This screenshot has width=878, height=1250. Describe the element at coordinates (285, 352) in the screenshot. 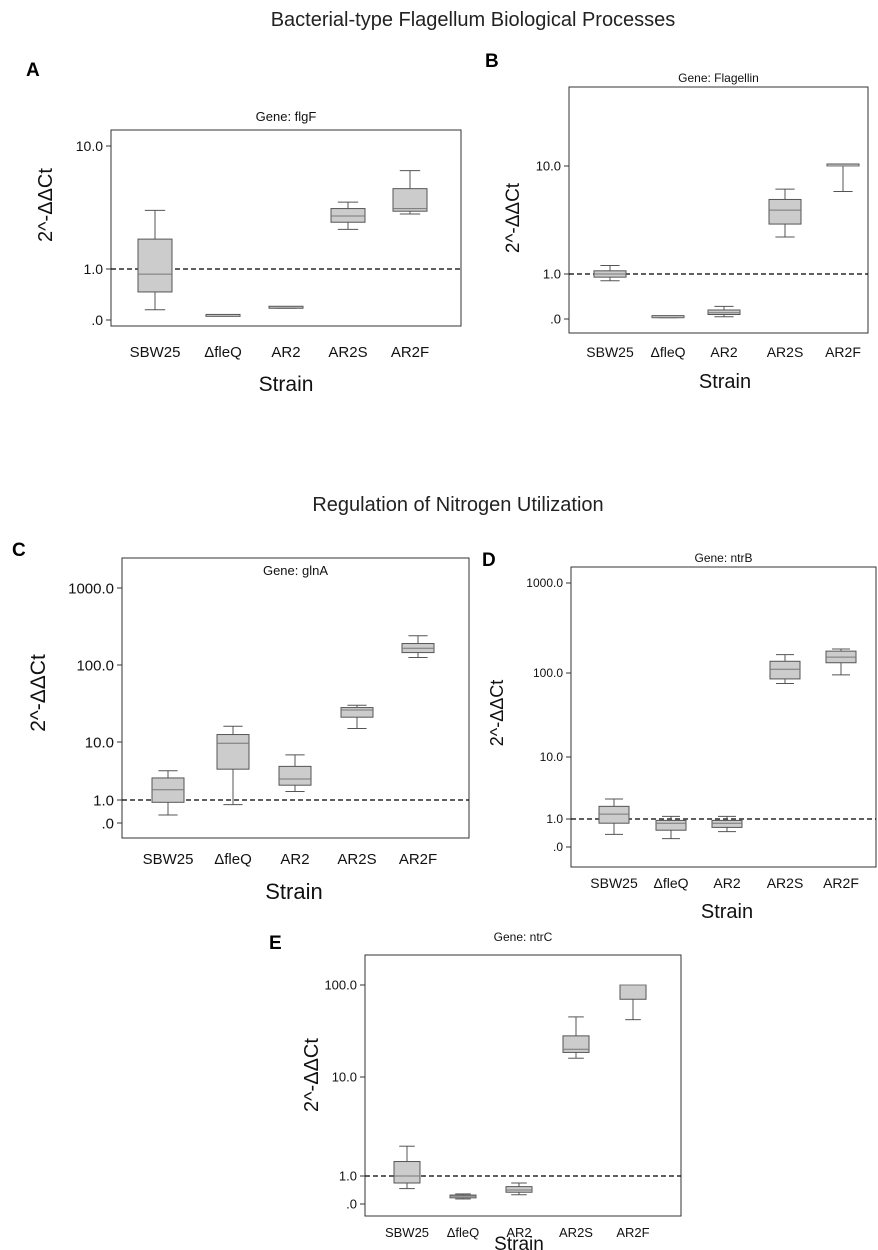

I see `panel-a-xtick-label: AR2` at that location.